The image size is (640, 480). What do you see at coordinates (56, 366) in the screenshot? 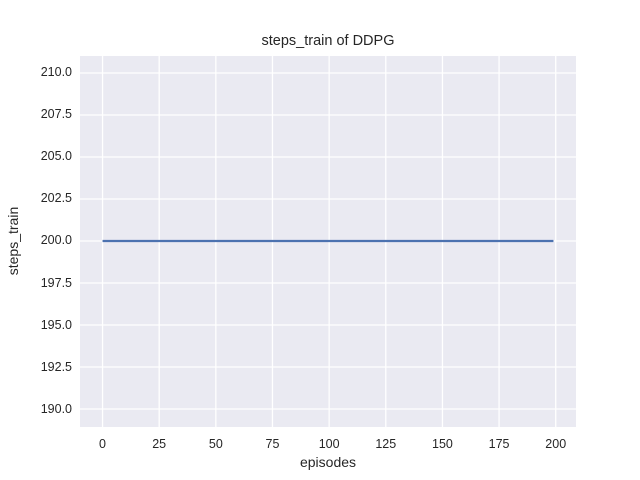
I see `y-tick-label: 192.5` at bounding box center [56, 366].